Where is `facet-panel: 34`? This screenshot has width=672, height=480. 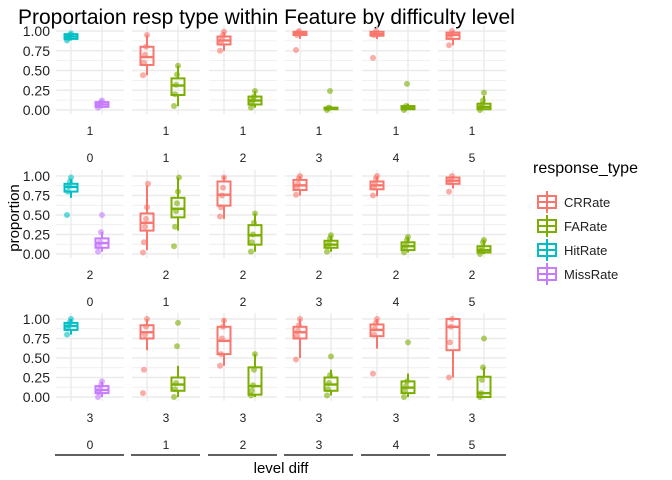 facet-panel: 34 is located at coordinates (396, 382).